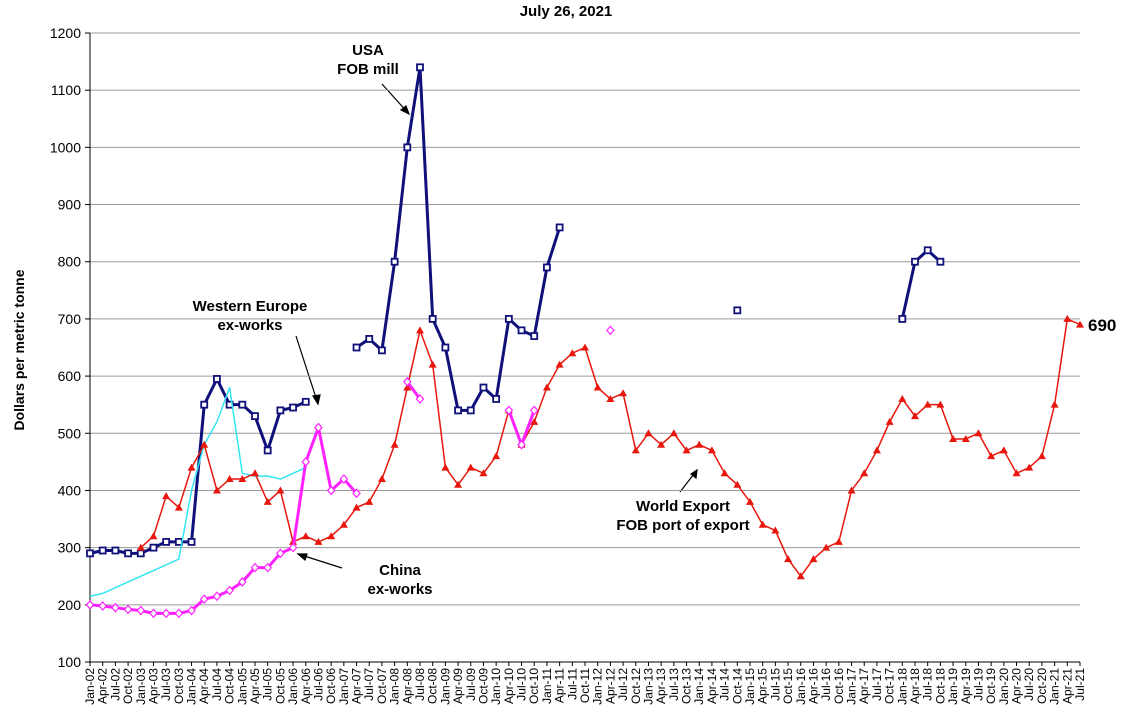  What do you see at coordinates (395, 686) in the screenshot?
I see `x-tick-label: Jan-08` at bounding box center [395, 686].